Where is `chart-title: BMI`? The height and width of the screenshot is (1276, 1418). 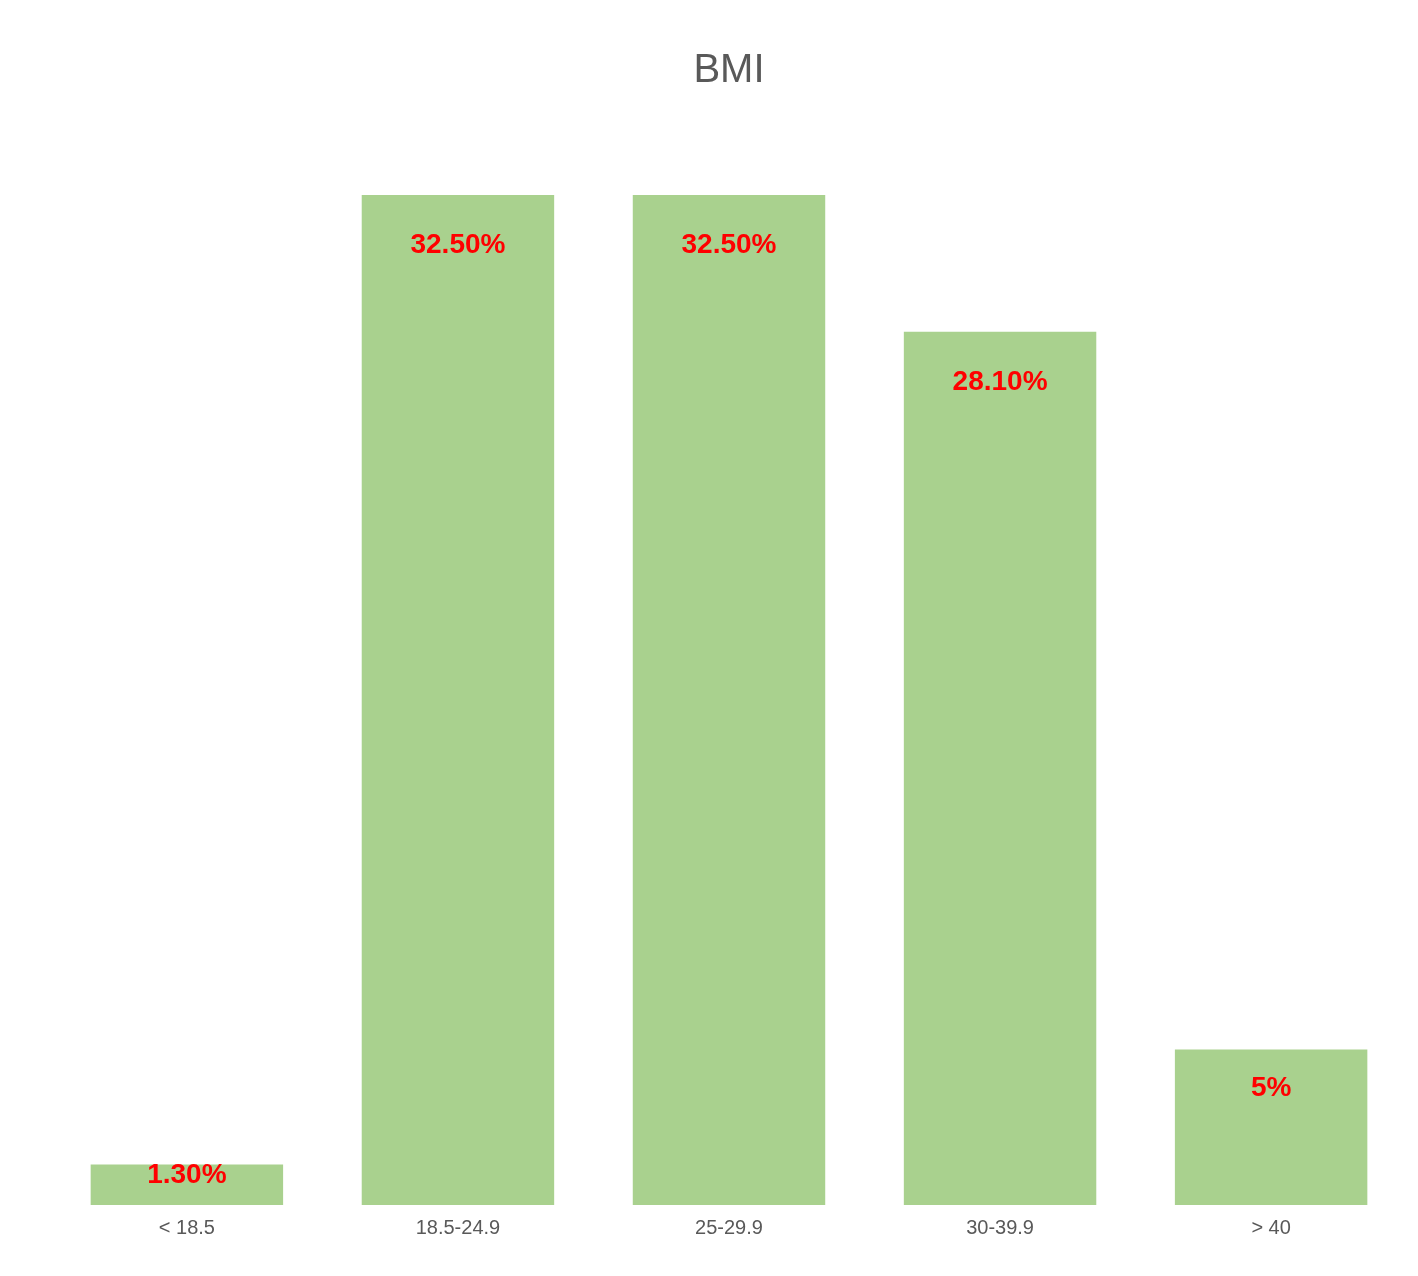
chart-title: BMI is located at coordinates (729, 68).